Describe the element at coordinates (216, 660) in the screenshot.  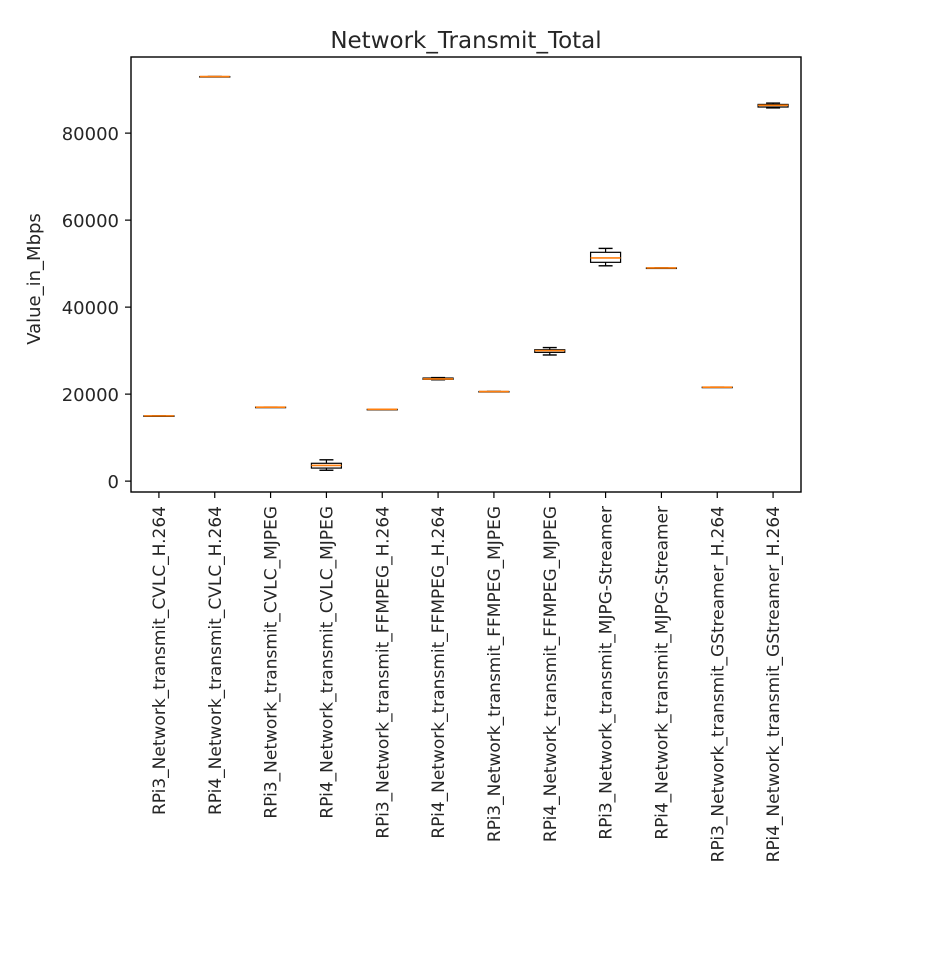
I see `x-tick-label: RPi4_Network_transmit_CVLC_H.264` at that location.